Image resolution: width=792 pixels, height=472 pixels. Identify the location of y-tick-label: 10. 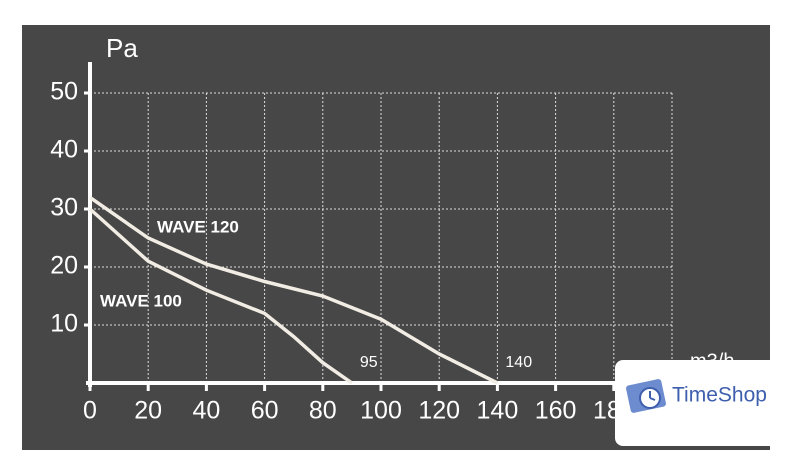
(64, 324).